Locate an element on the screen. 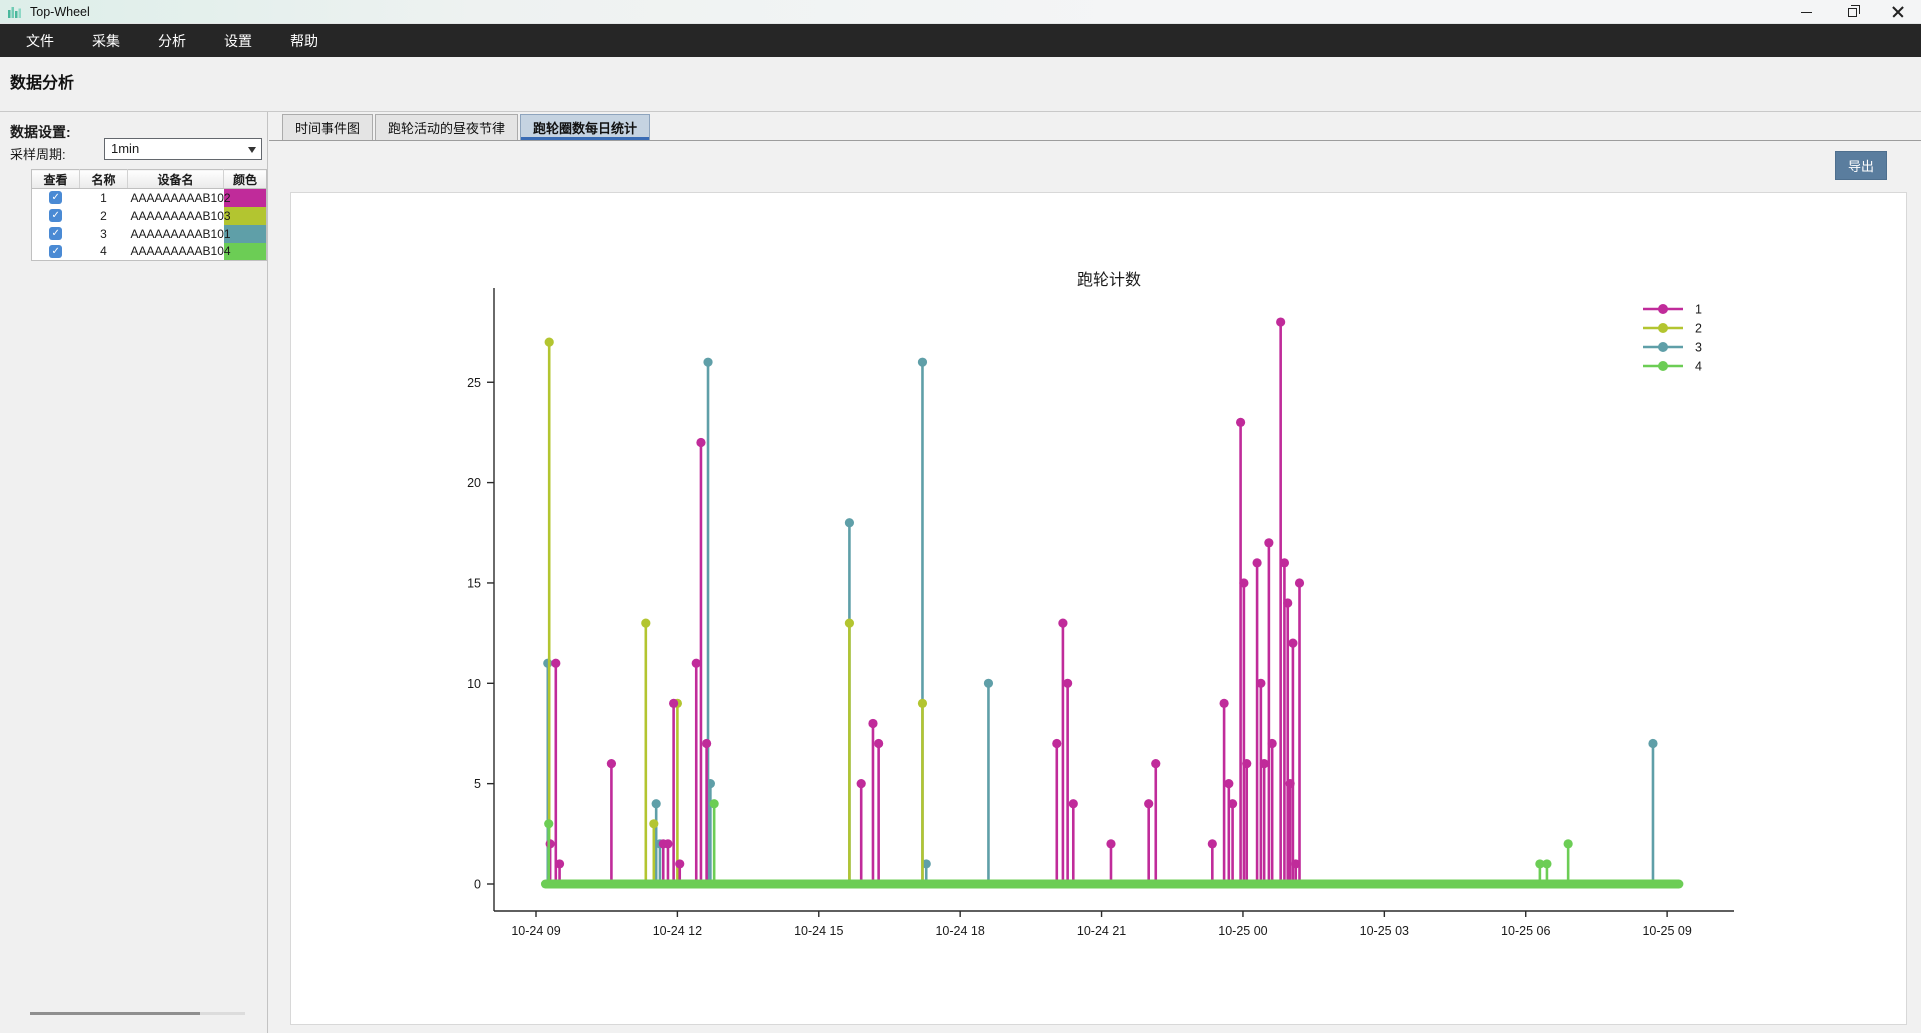  y-tick-label: 5 is located at coordinates (477, 784).